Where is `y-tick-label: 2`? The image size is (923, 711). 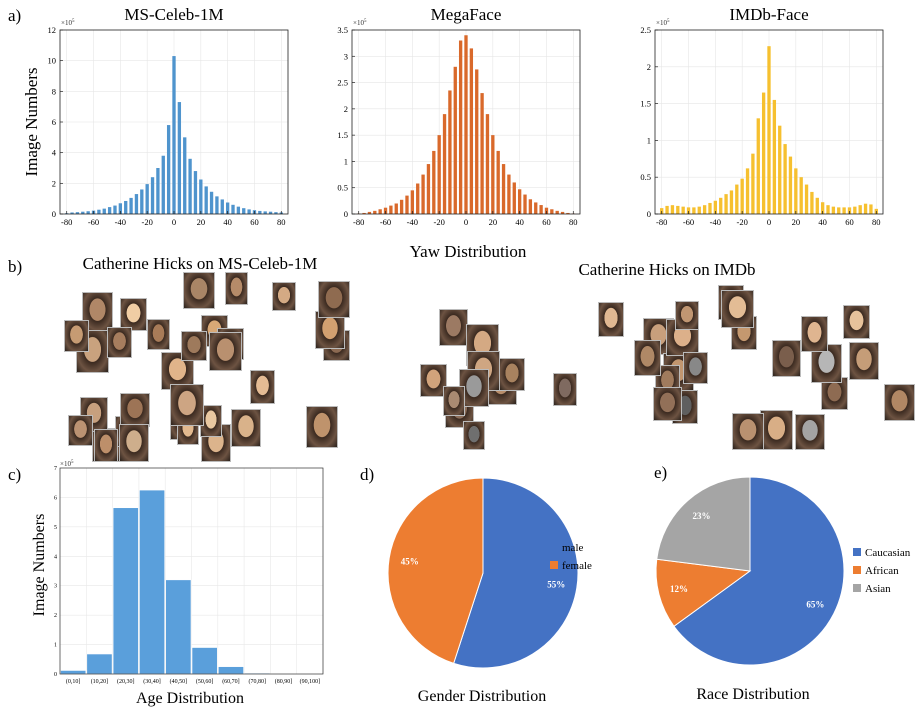 y-tick-label: 2 is located at coordinates (649, 67).